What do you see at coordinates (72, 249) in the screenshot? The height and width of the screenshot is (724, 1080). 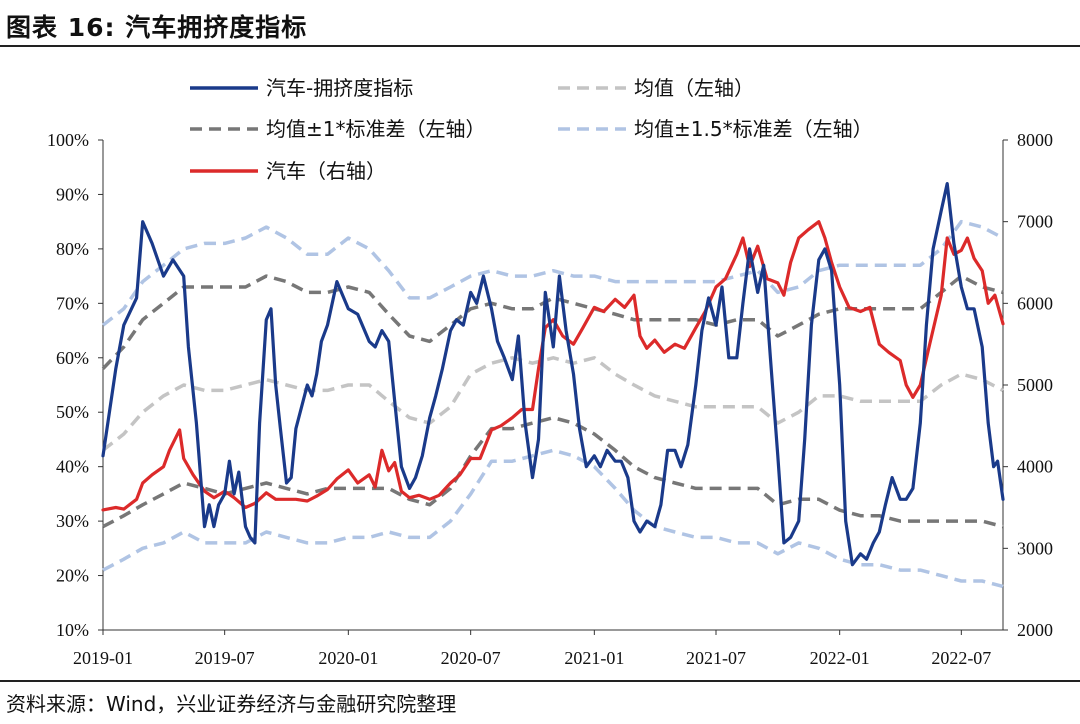 I see `y-left-tick-label: 80%` at bounding box center [72, 249].